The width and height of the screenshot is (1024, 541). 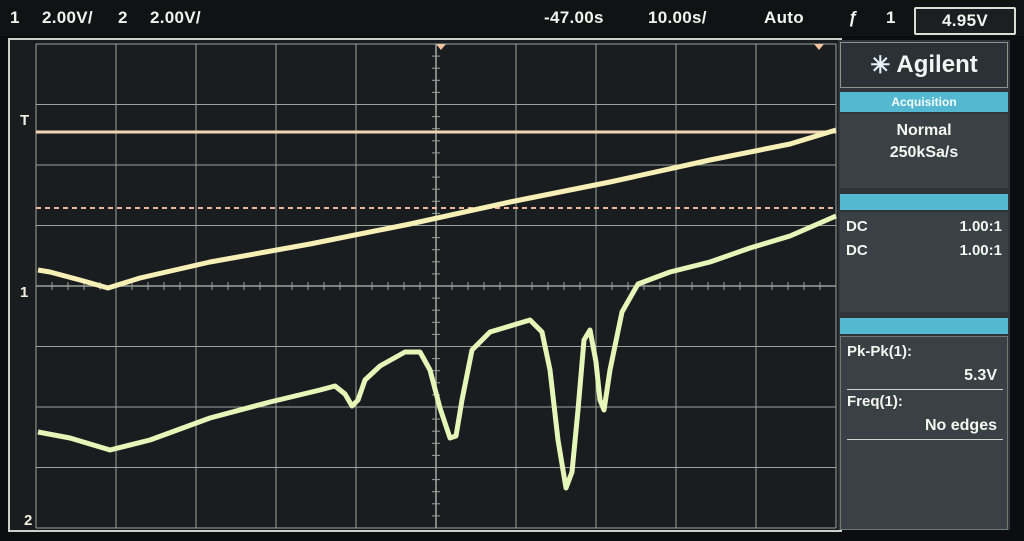 I want to click on channel2-probe: 1.00:1, so click(x=980, y=250).